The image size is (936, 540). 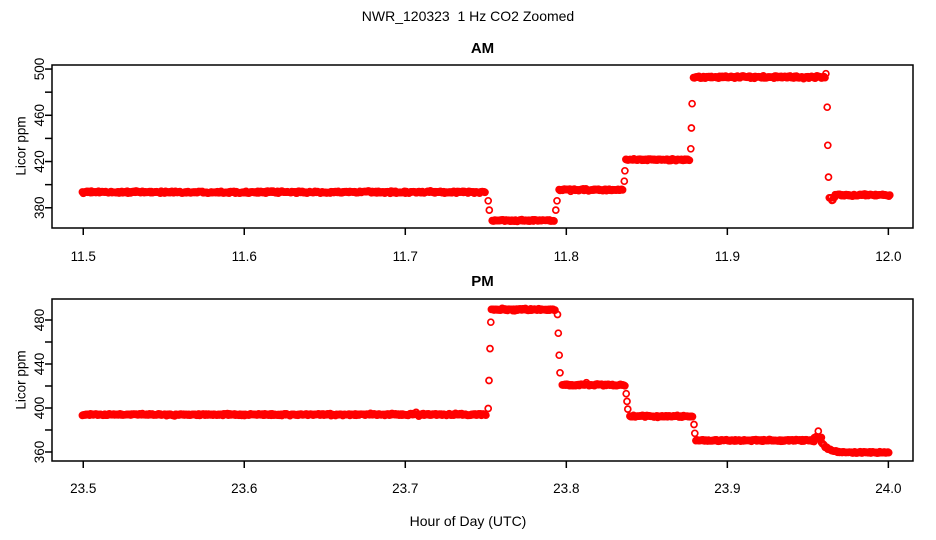 What do you see at coordinates (405, 256) in the screenshot?
I see `x-tick-label: 11.7` at bounding box center [405, 256].